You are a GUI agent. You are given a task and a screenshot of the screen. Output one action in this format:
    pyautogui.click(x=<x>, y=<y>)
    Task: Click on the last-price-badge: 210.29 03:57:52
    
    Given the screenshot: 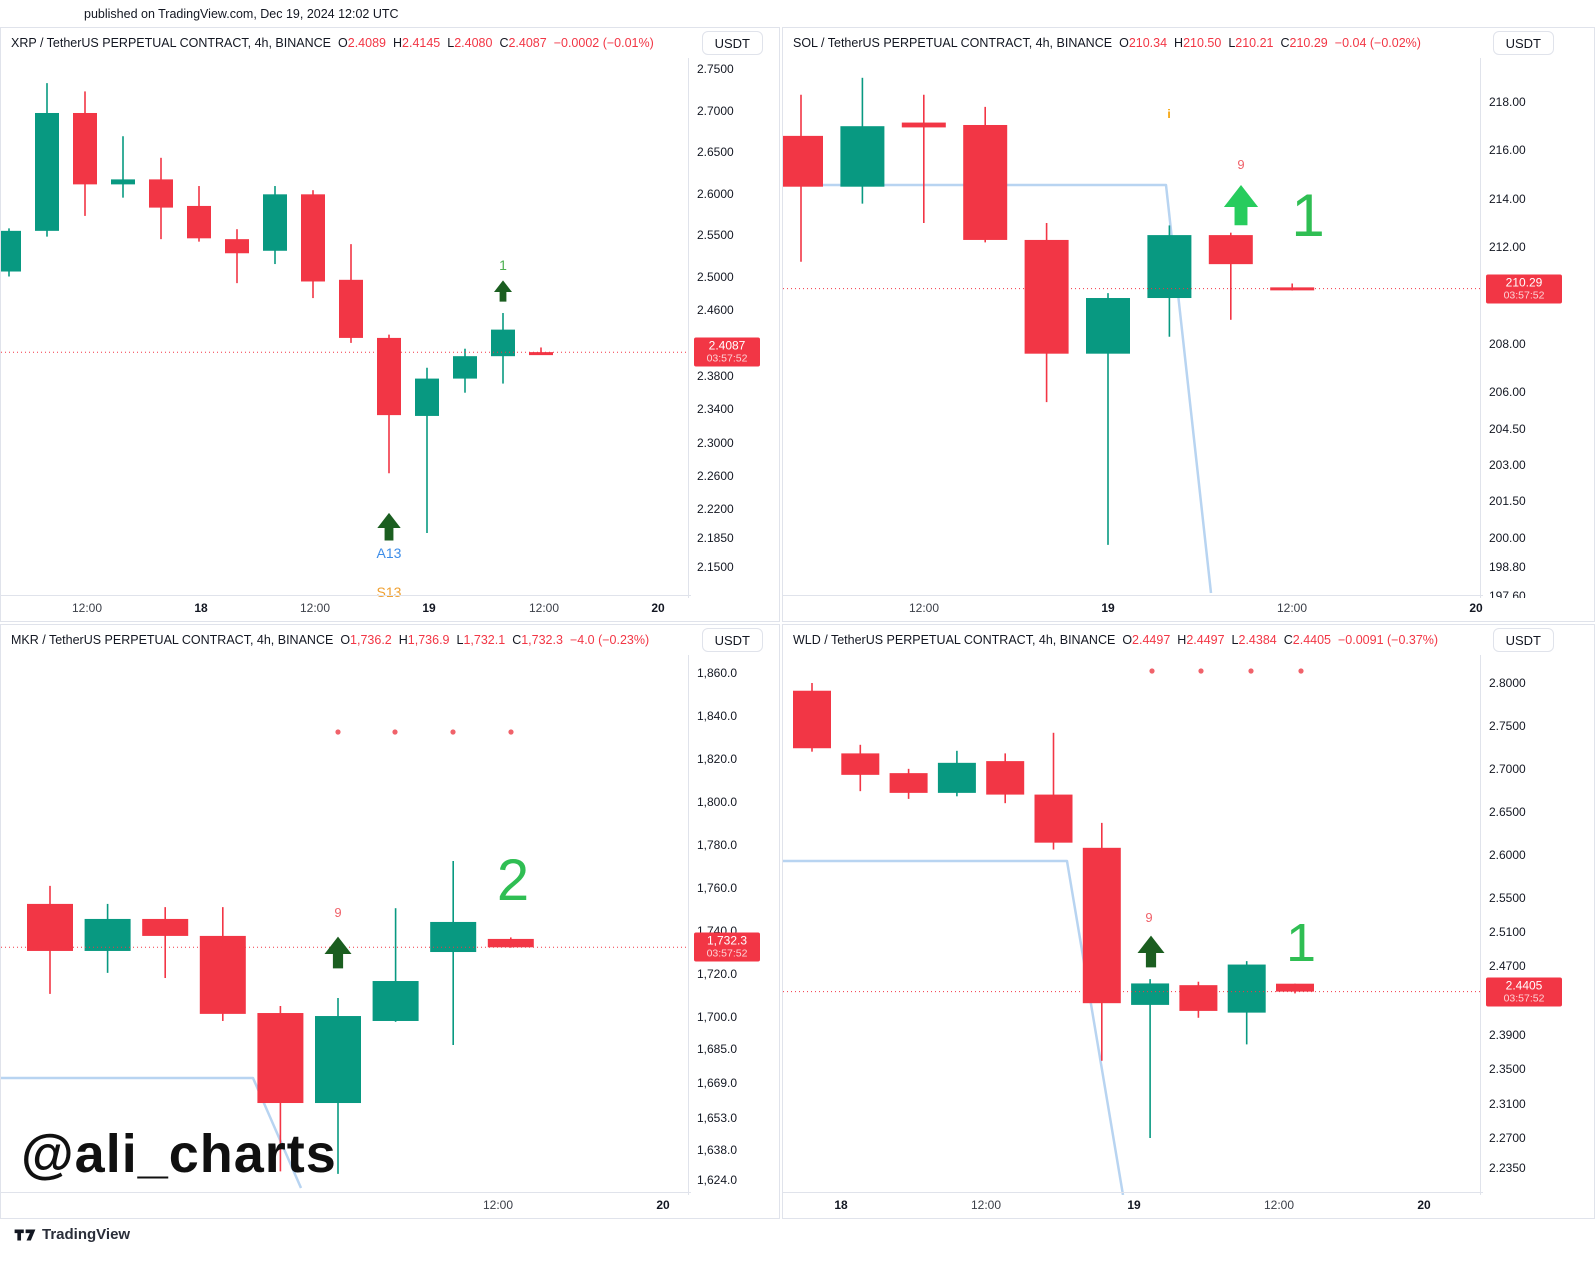 What is the action you would take?
    pyautogui.click(x=1524, y=289)
    